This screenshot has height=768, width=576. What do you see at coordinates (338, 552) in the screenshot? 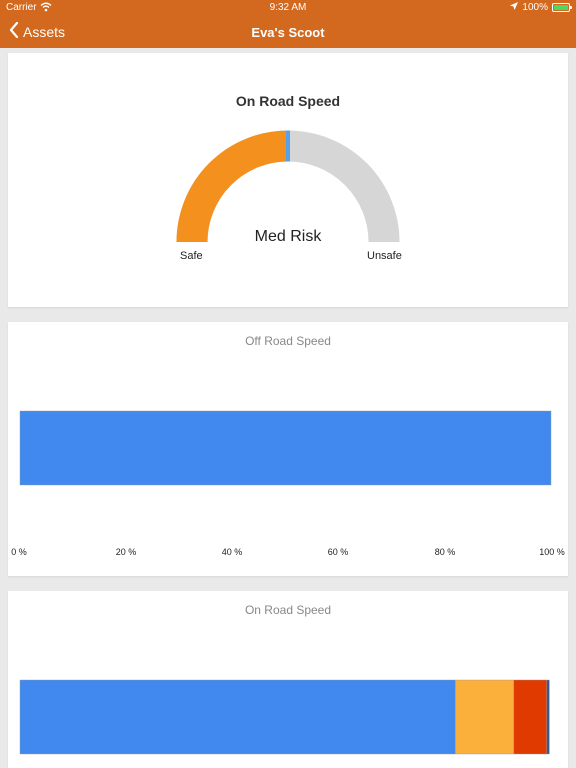
I see `x-tick-label: 60 %` at bounding box center [338, 552].